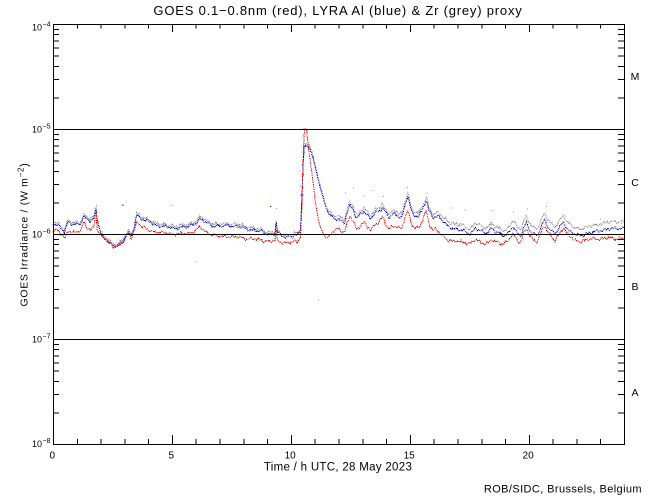  I want to click on svg-text: C, so click(635, 183).